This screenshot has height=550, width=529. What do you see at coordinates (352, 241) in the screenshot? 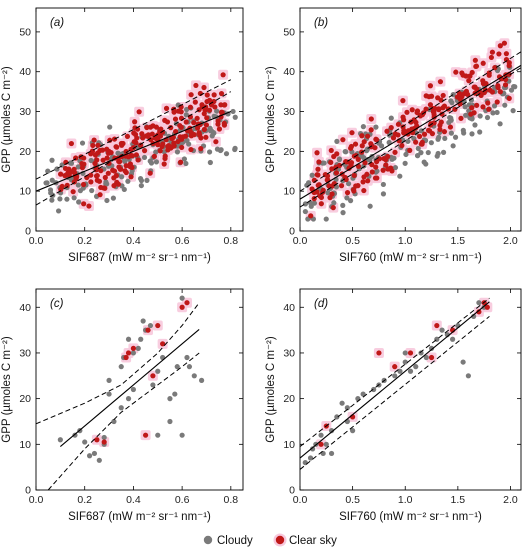
I see `x-tick-label: 0.5` at bounding box center [352, 241].